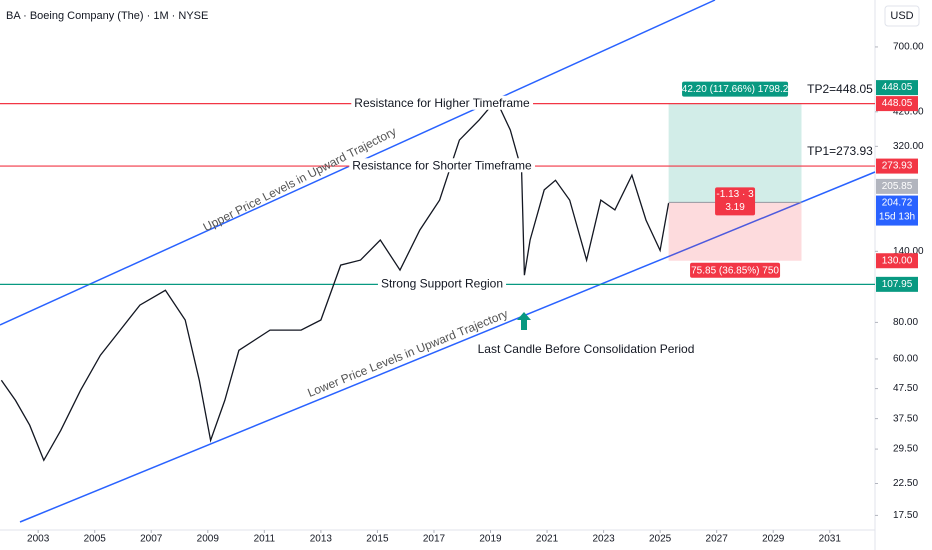  What do you see at coordinates (434, 539) in the screenshot?
I see `x-tick-label: 2017` at bounding box center [434, 539].